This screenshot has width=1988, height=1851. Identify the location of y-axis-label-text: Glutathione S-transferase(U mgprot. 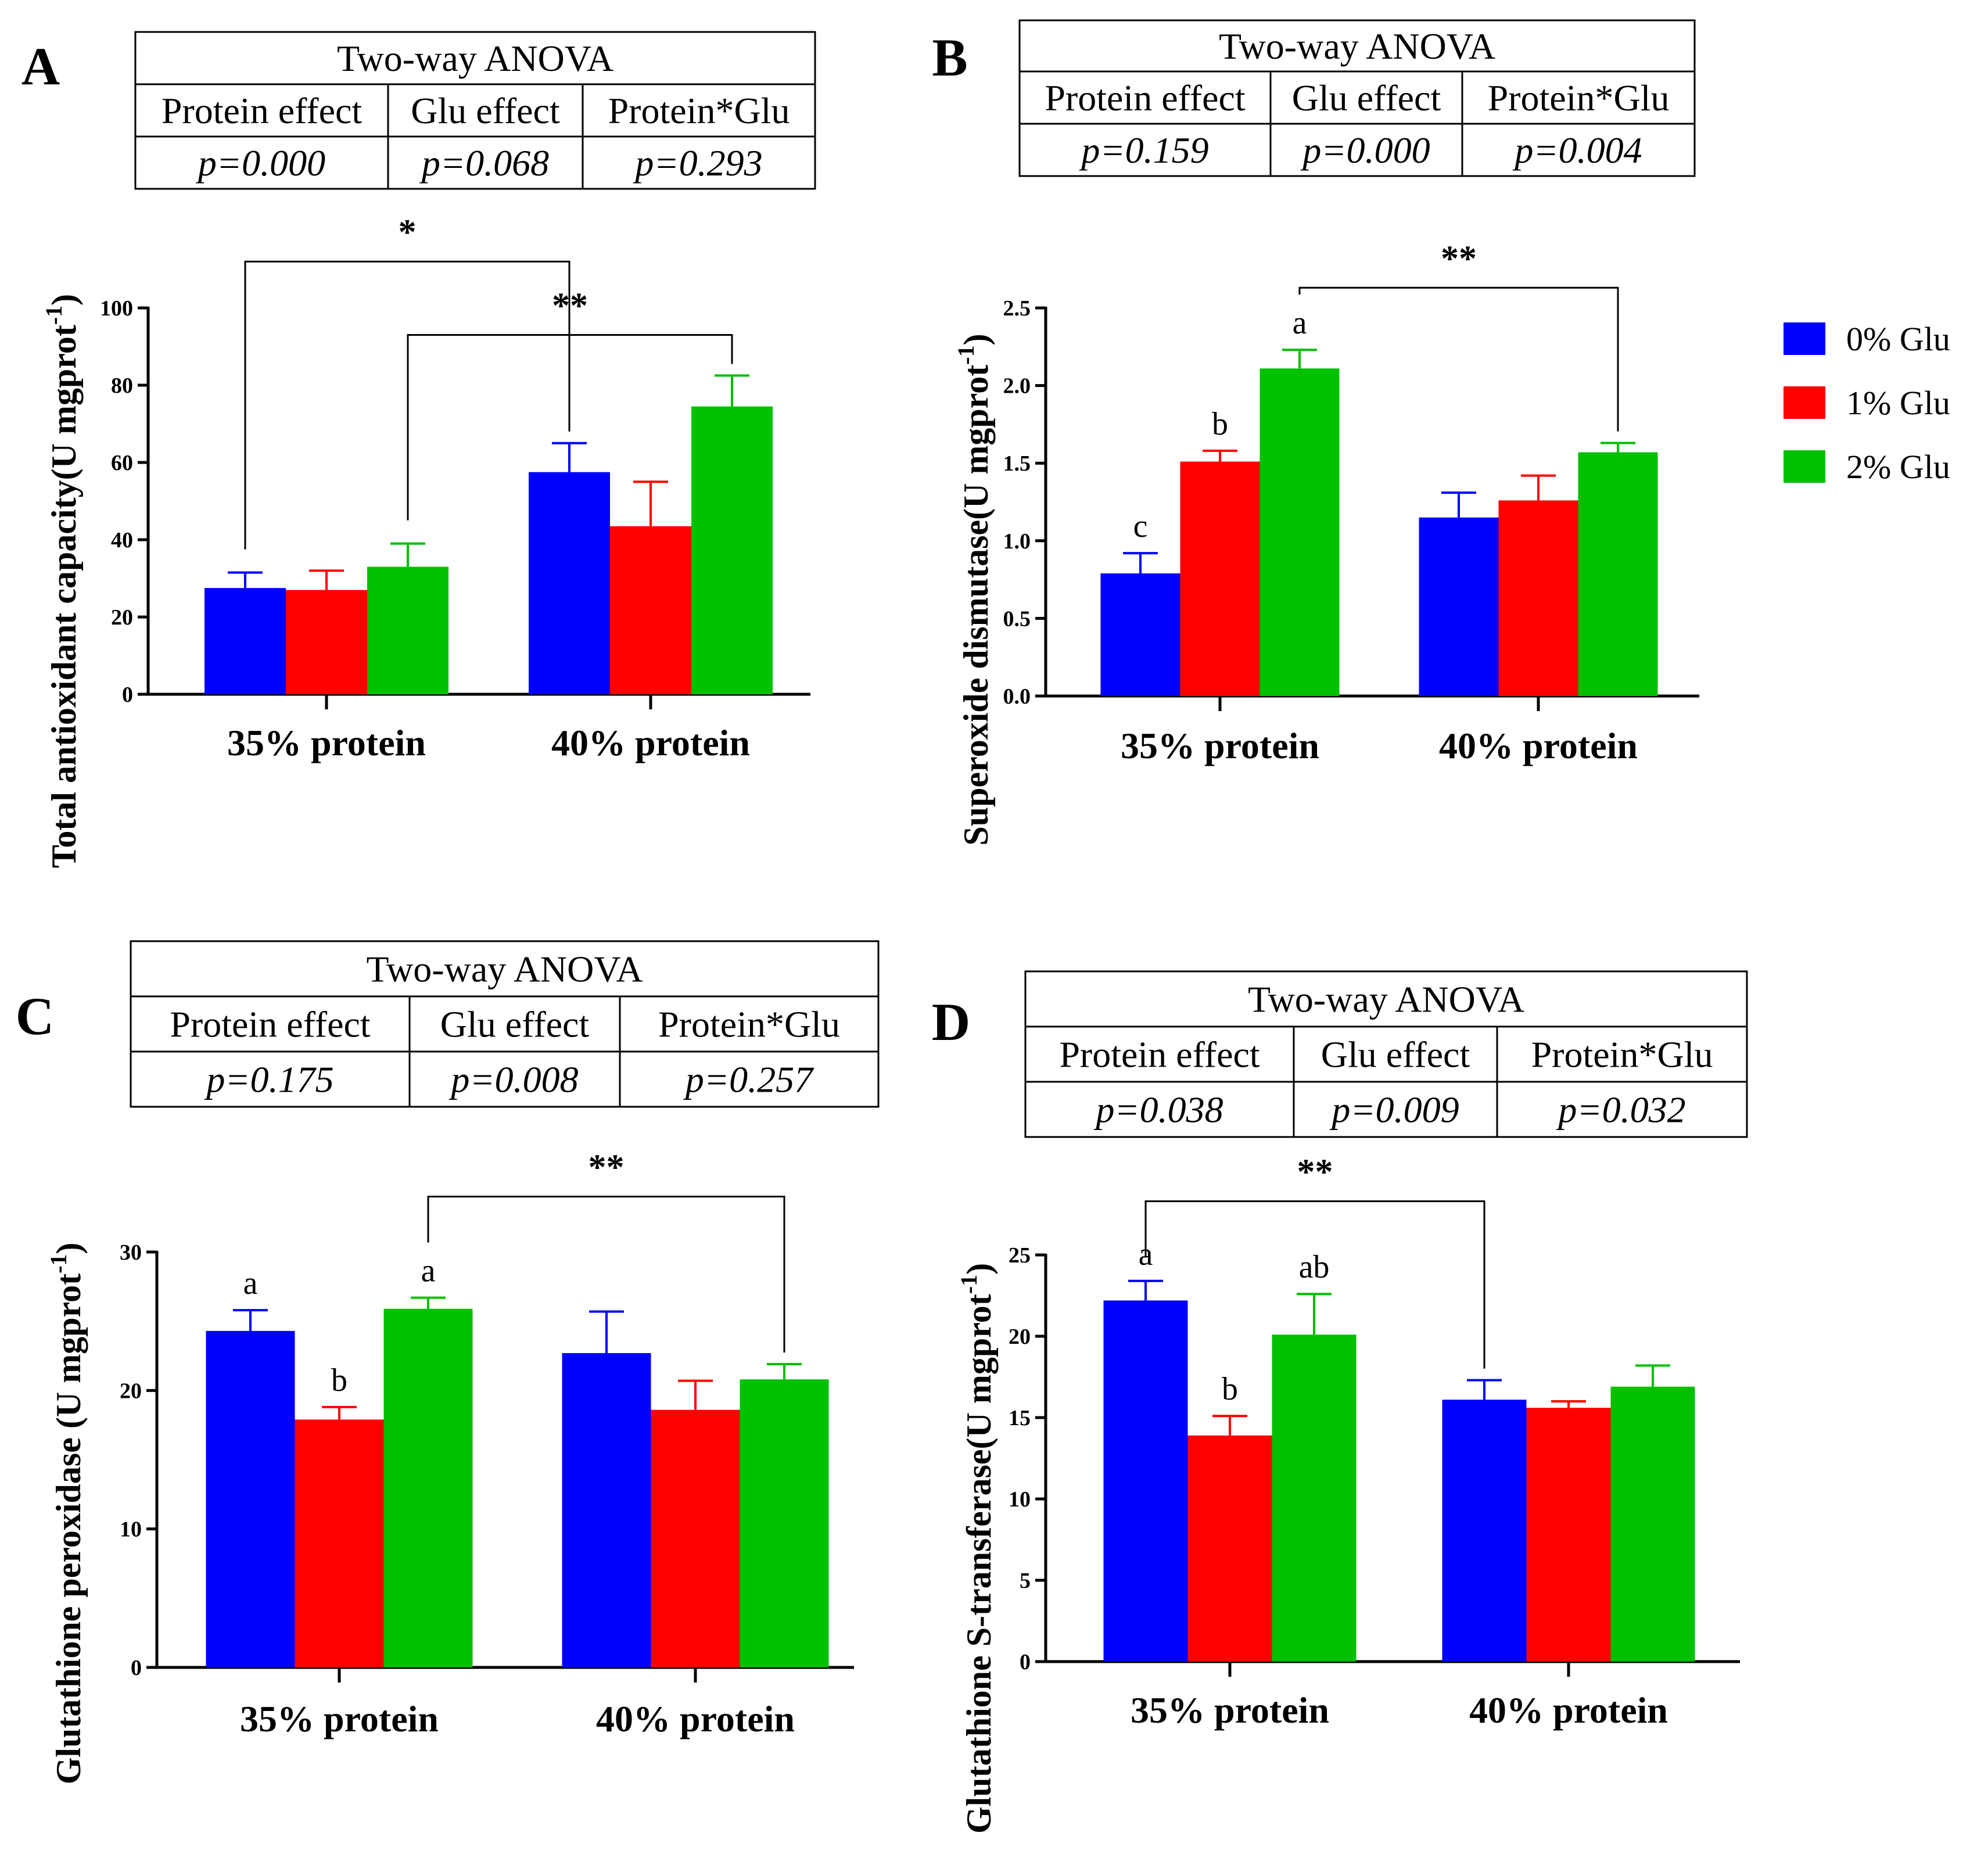
(979, 1564).